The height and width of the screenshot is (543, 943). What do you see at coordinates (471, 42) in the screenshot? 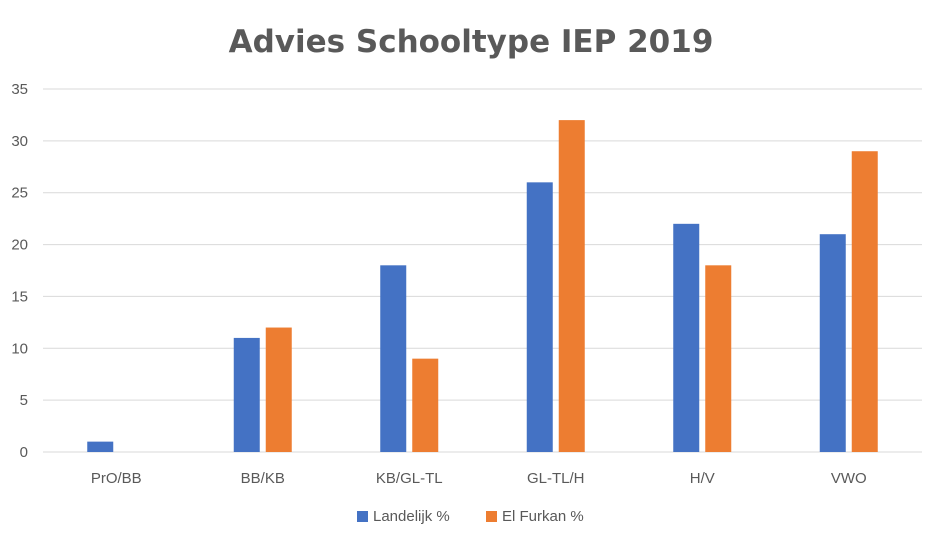
I see `chart-title: Advies Schooltype IEP 2019` at bounding box center [471, 42].